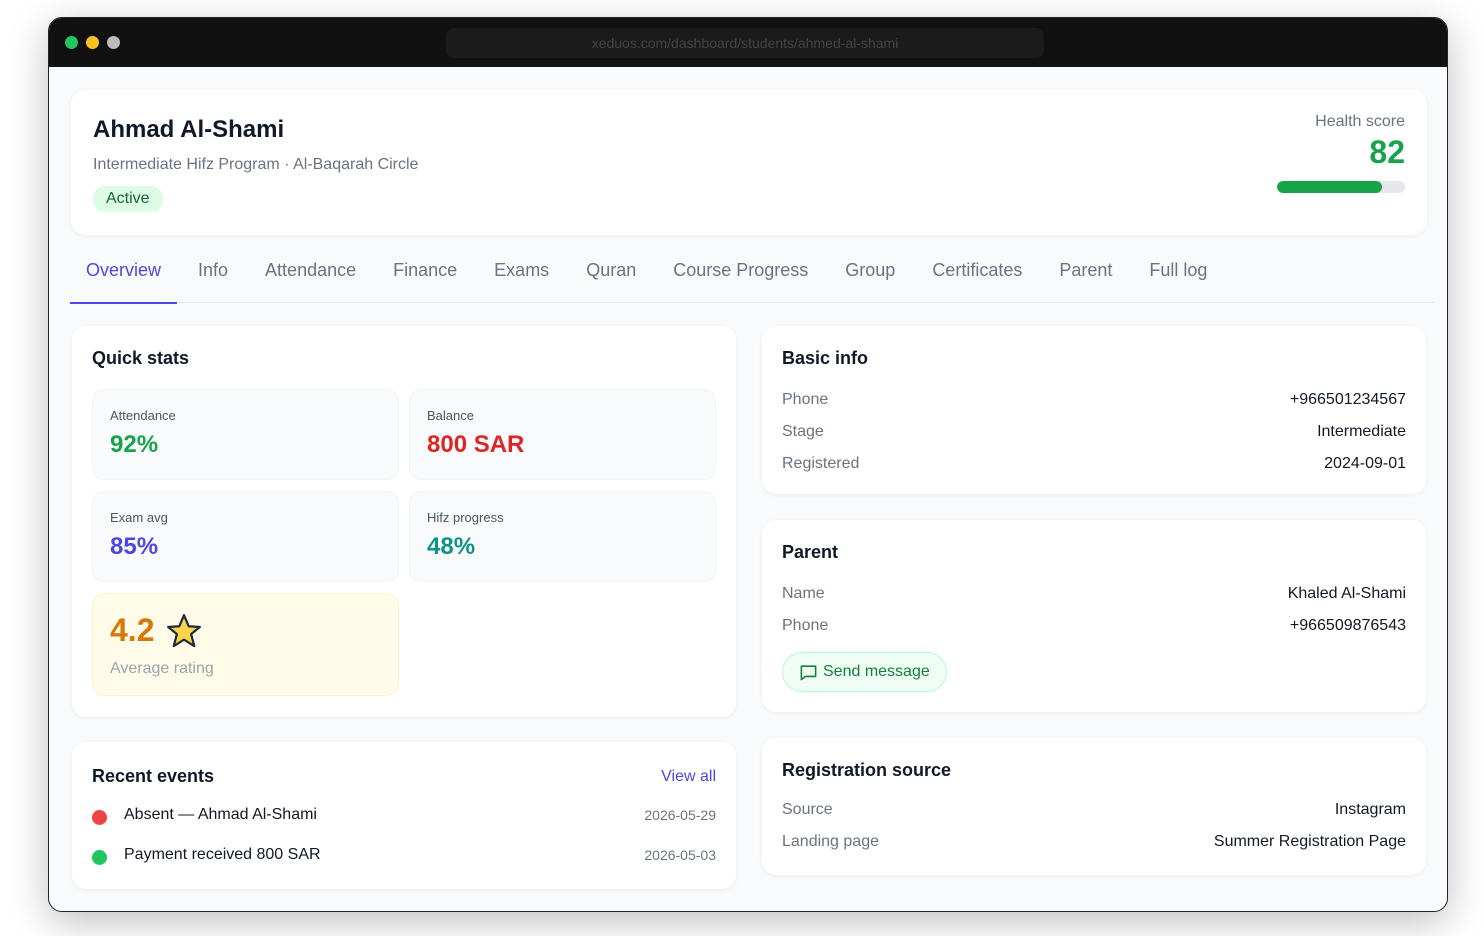 The width and height of the screenshot is (1484, 936). What do you see at coordinates (1094, 810) in the screenshot?
I see `info-row: Source Instagram` at bounding box center [1094, 810].